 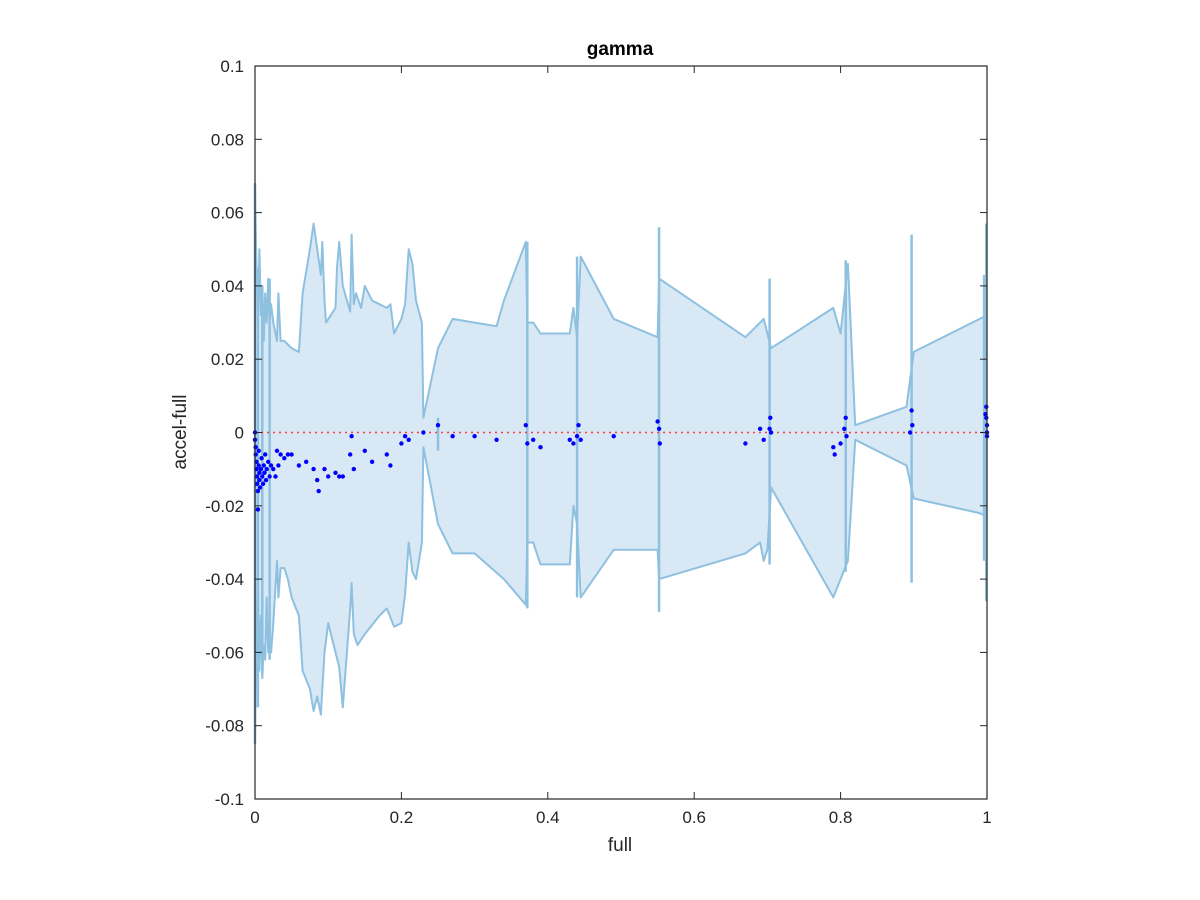 What do you see at coordinates (224, 506) in the screenshot?
I see `y-tick-label: -0.02` at bounding box center [224, 506].